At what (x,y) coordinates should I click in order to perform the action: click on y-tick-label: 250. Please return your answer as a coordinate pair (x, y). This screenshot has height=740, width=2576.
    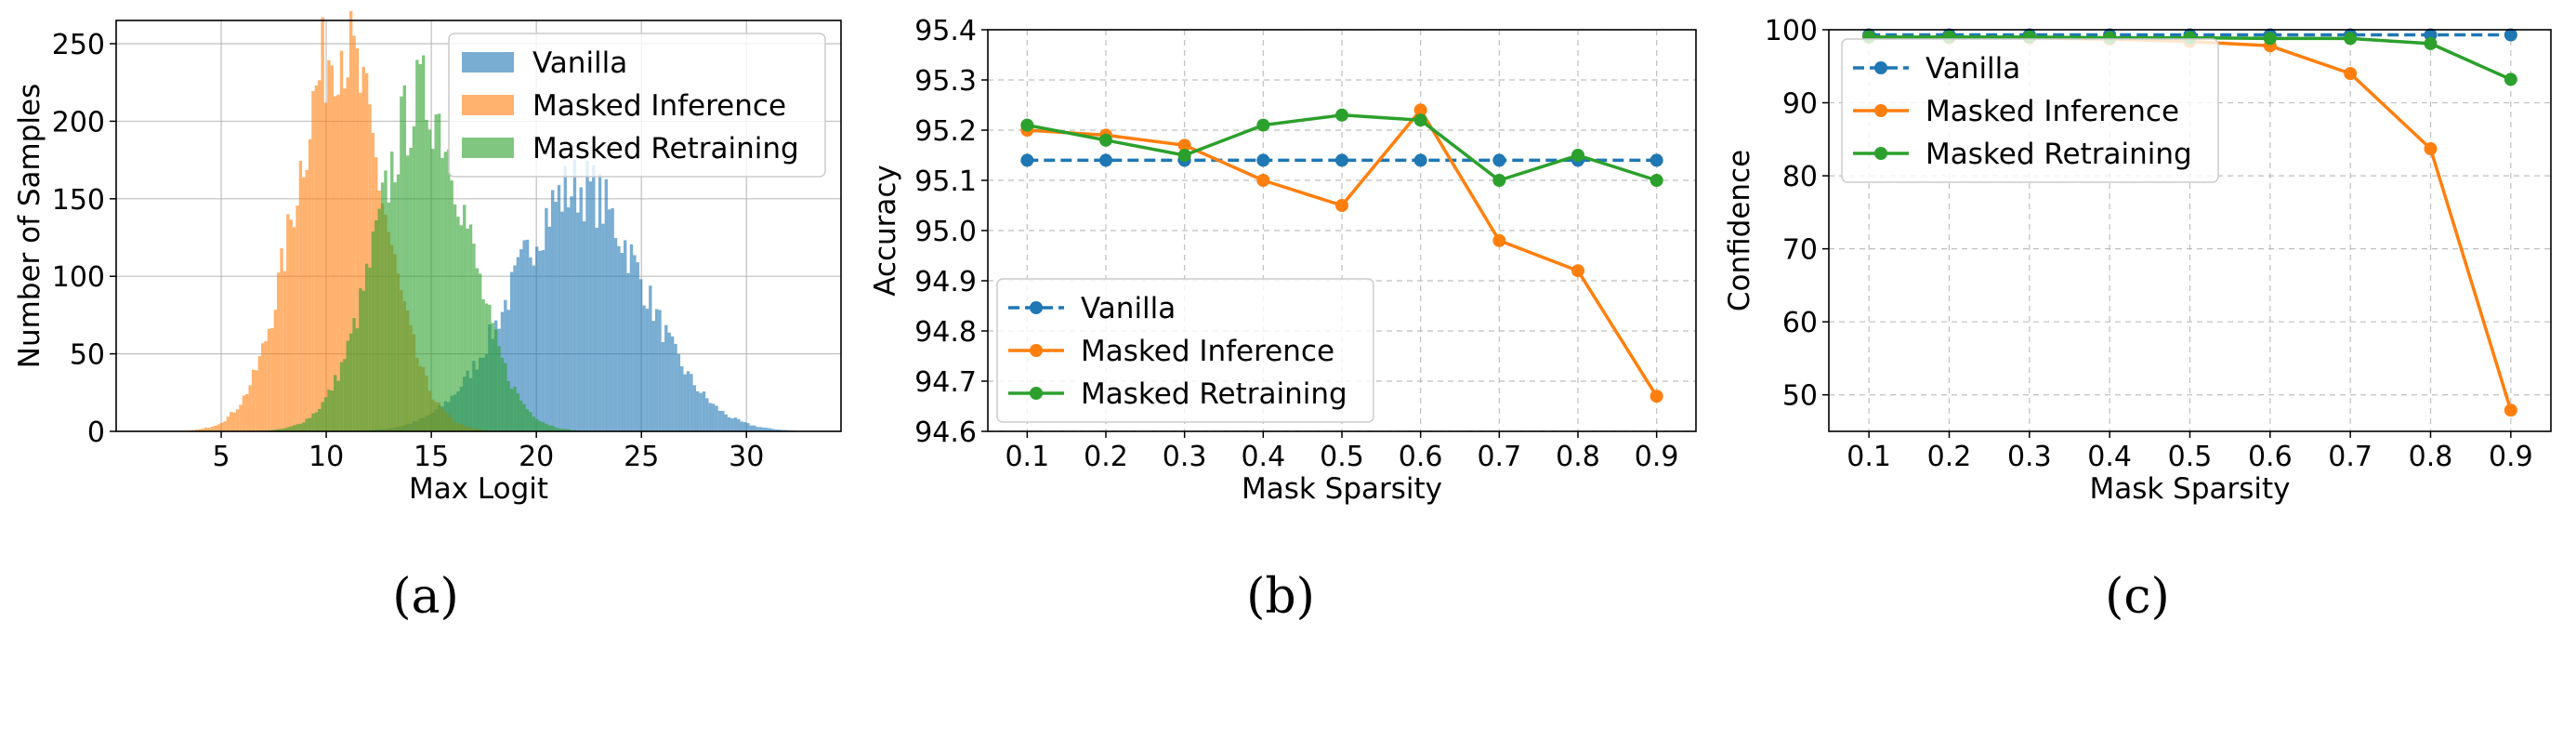
    Looking at the image, I should click on (78, 45).